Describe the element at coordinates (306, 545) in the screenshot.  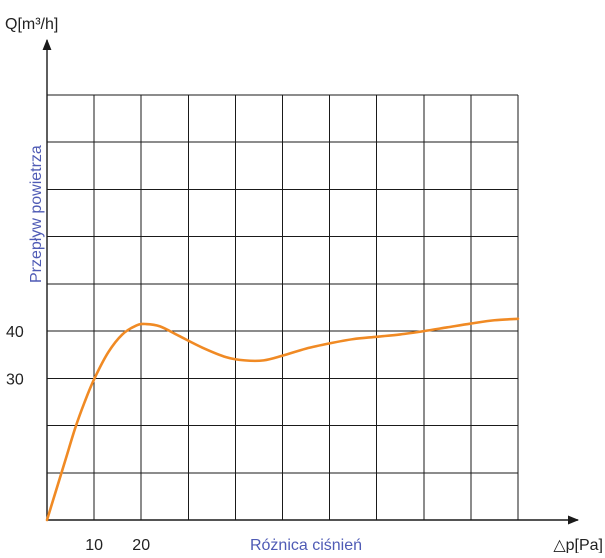
I see `x-axis-title: Różnica ciśnień` at that location.